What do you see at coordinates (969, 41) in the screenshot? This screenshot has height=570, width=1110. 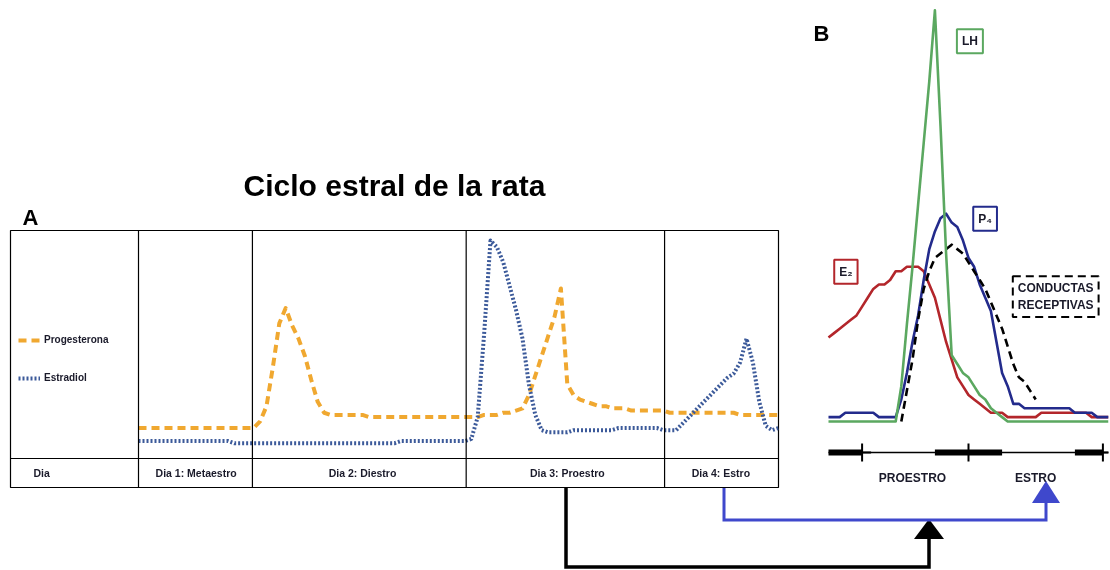 I see `text: LH` at bounding box center [969, 41].